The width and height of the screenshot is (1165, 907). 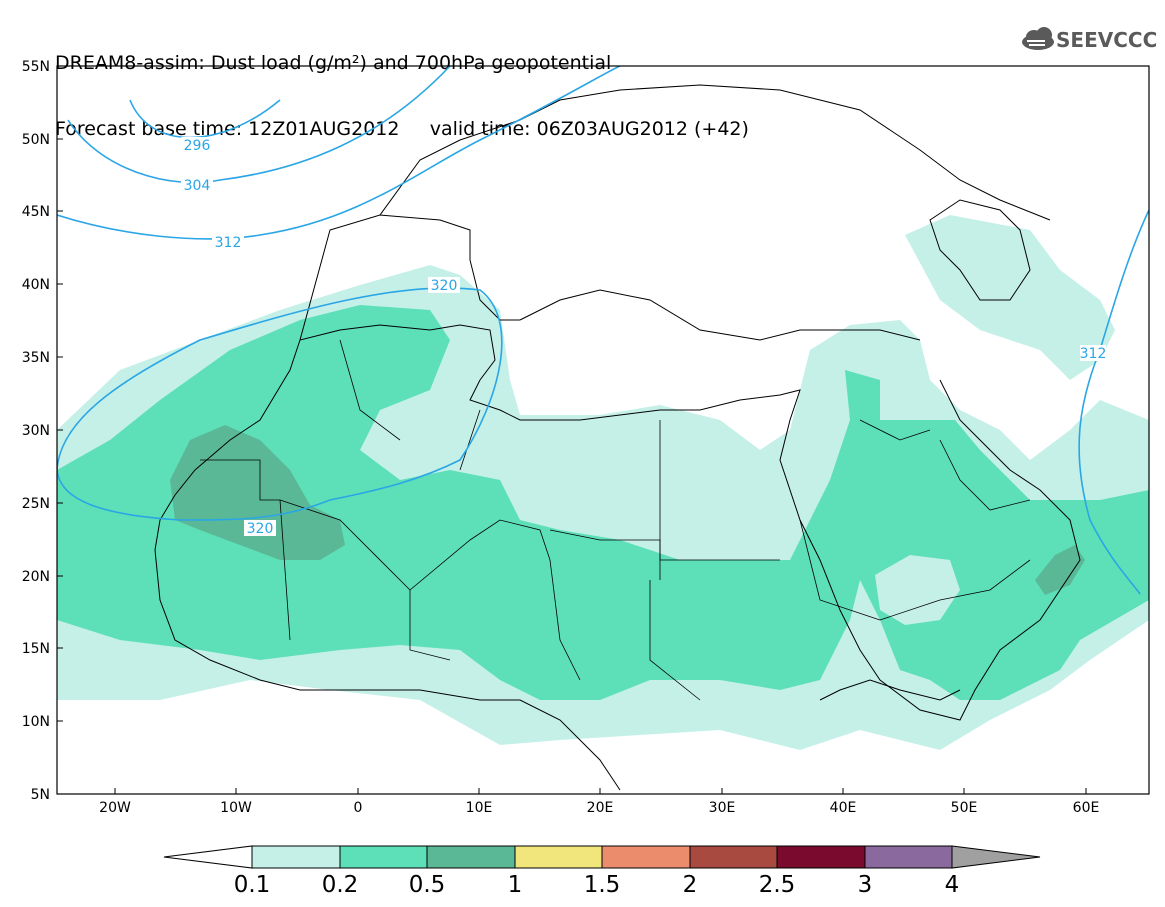 What do you see at coordinates (1060, 570) in the screenshot?
I see `dust-shade-0.5-oman` at bounding box center [1060, 570].